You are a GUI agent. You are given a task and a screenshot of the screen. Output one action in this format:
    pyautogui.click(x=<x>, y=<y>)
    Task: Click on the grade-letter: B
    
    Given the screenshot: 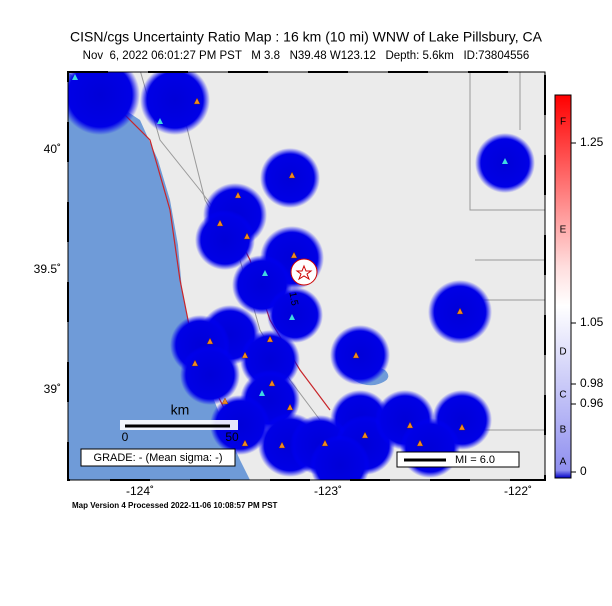 What is the action you would take?
    pyautogui.click(x=563, y=430)
    